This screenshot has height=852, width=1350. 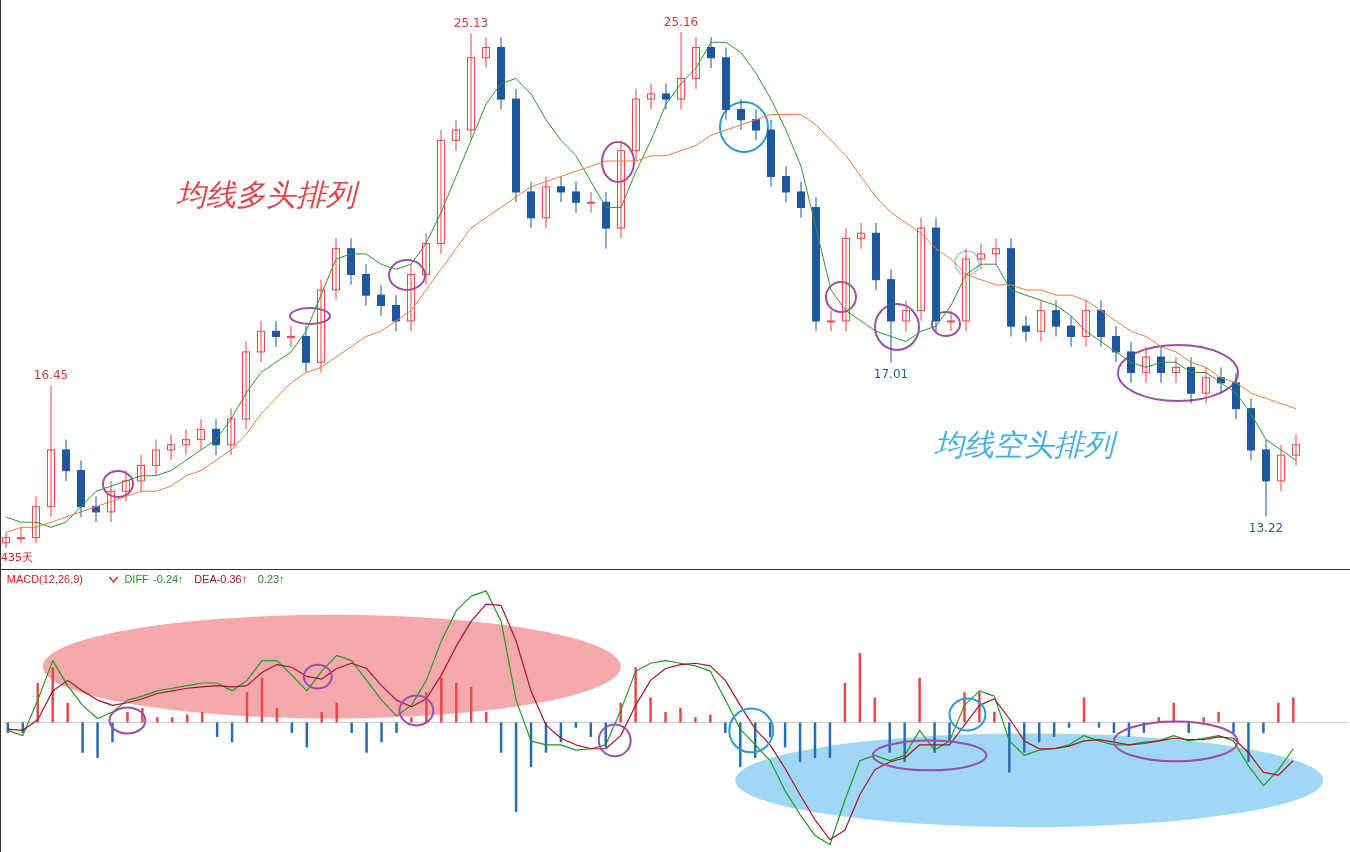 What do you see at coordinates (44, 578) in the screenshot?
I see `chart-title: MACD(12,26,9)` at bounding box center [44, 578].